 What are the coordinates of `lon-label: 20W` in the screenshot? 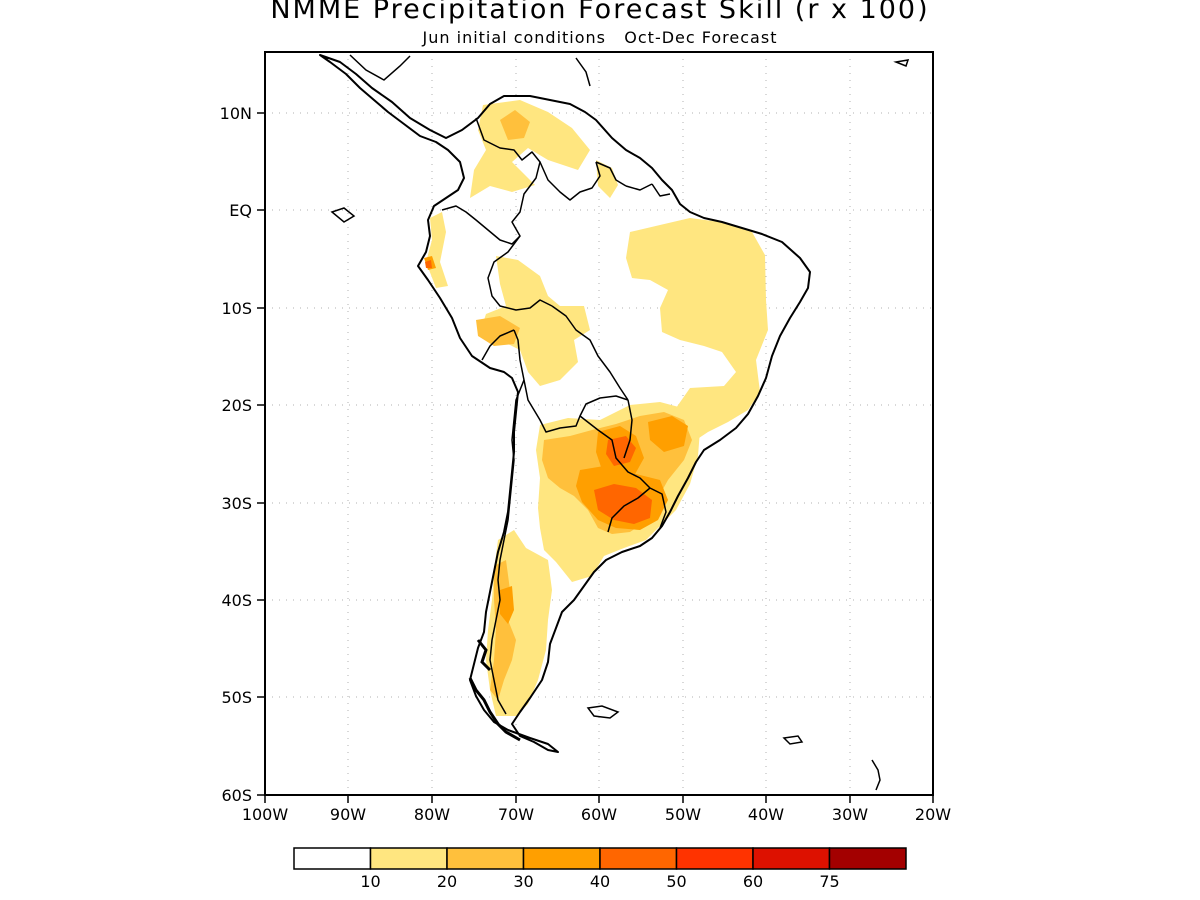 It's located at (933, 814).